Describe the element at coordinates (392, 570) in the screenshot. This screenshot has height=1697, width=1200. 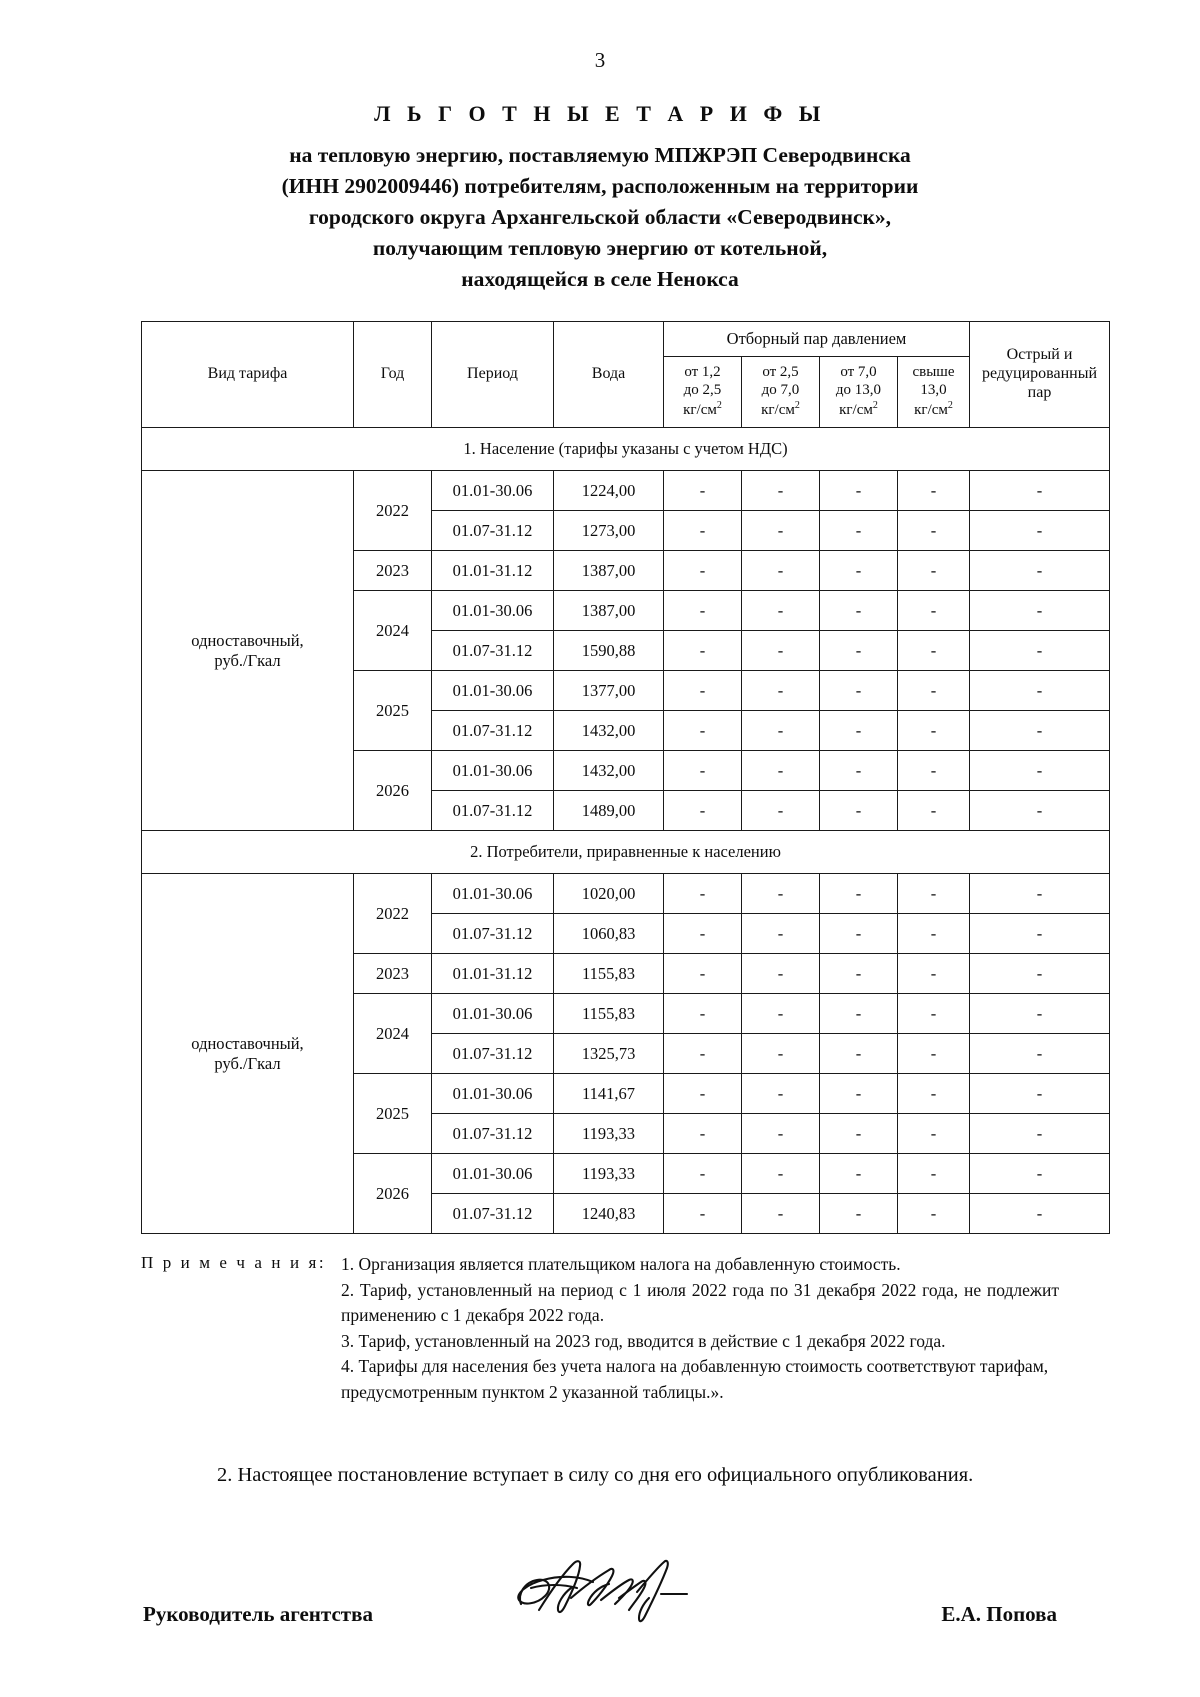
I see `cell-year: 2023` at that location.